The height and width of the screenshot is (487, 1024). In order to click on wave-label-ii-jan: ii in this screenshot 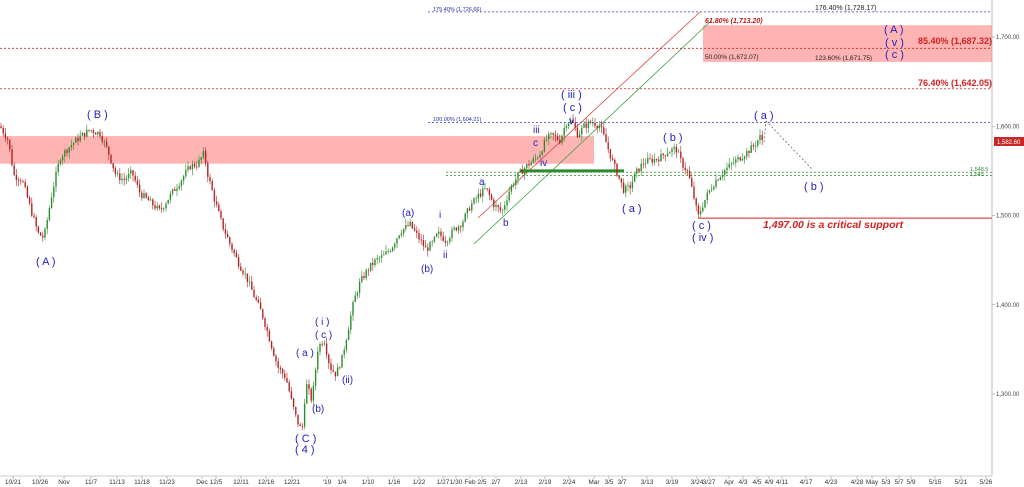, I will do `click(445, 255)`.